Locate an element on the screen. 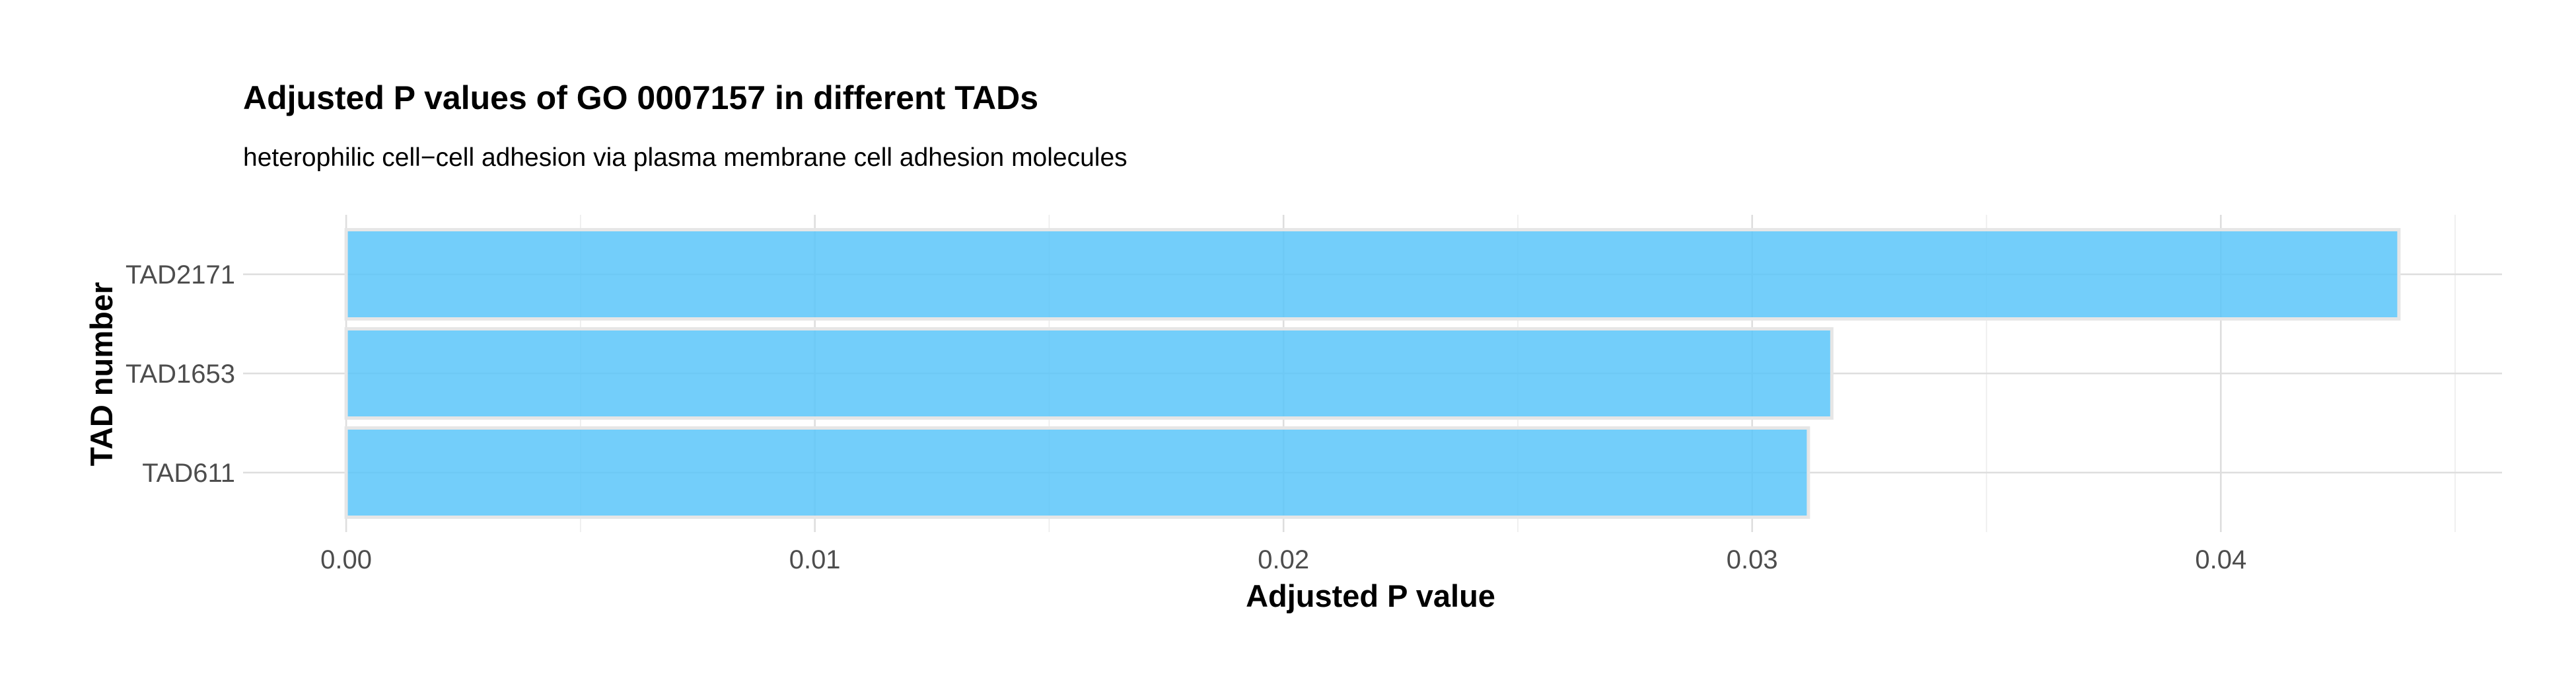 The image size is (2576, 694). bar-tad1653 is located at coordinates (1089, 373).